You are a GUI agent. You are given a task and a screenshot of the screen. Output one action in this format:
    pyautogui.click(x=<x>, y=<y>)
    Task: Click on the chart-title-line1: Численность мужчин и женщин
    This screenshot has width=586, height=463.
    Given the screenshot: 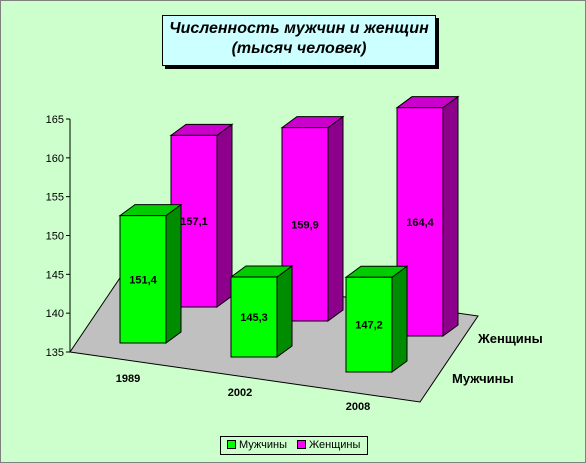 What is the action you would take?
    pyautogui.click(x=299, y=28)
    